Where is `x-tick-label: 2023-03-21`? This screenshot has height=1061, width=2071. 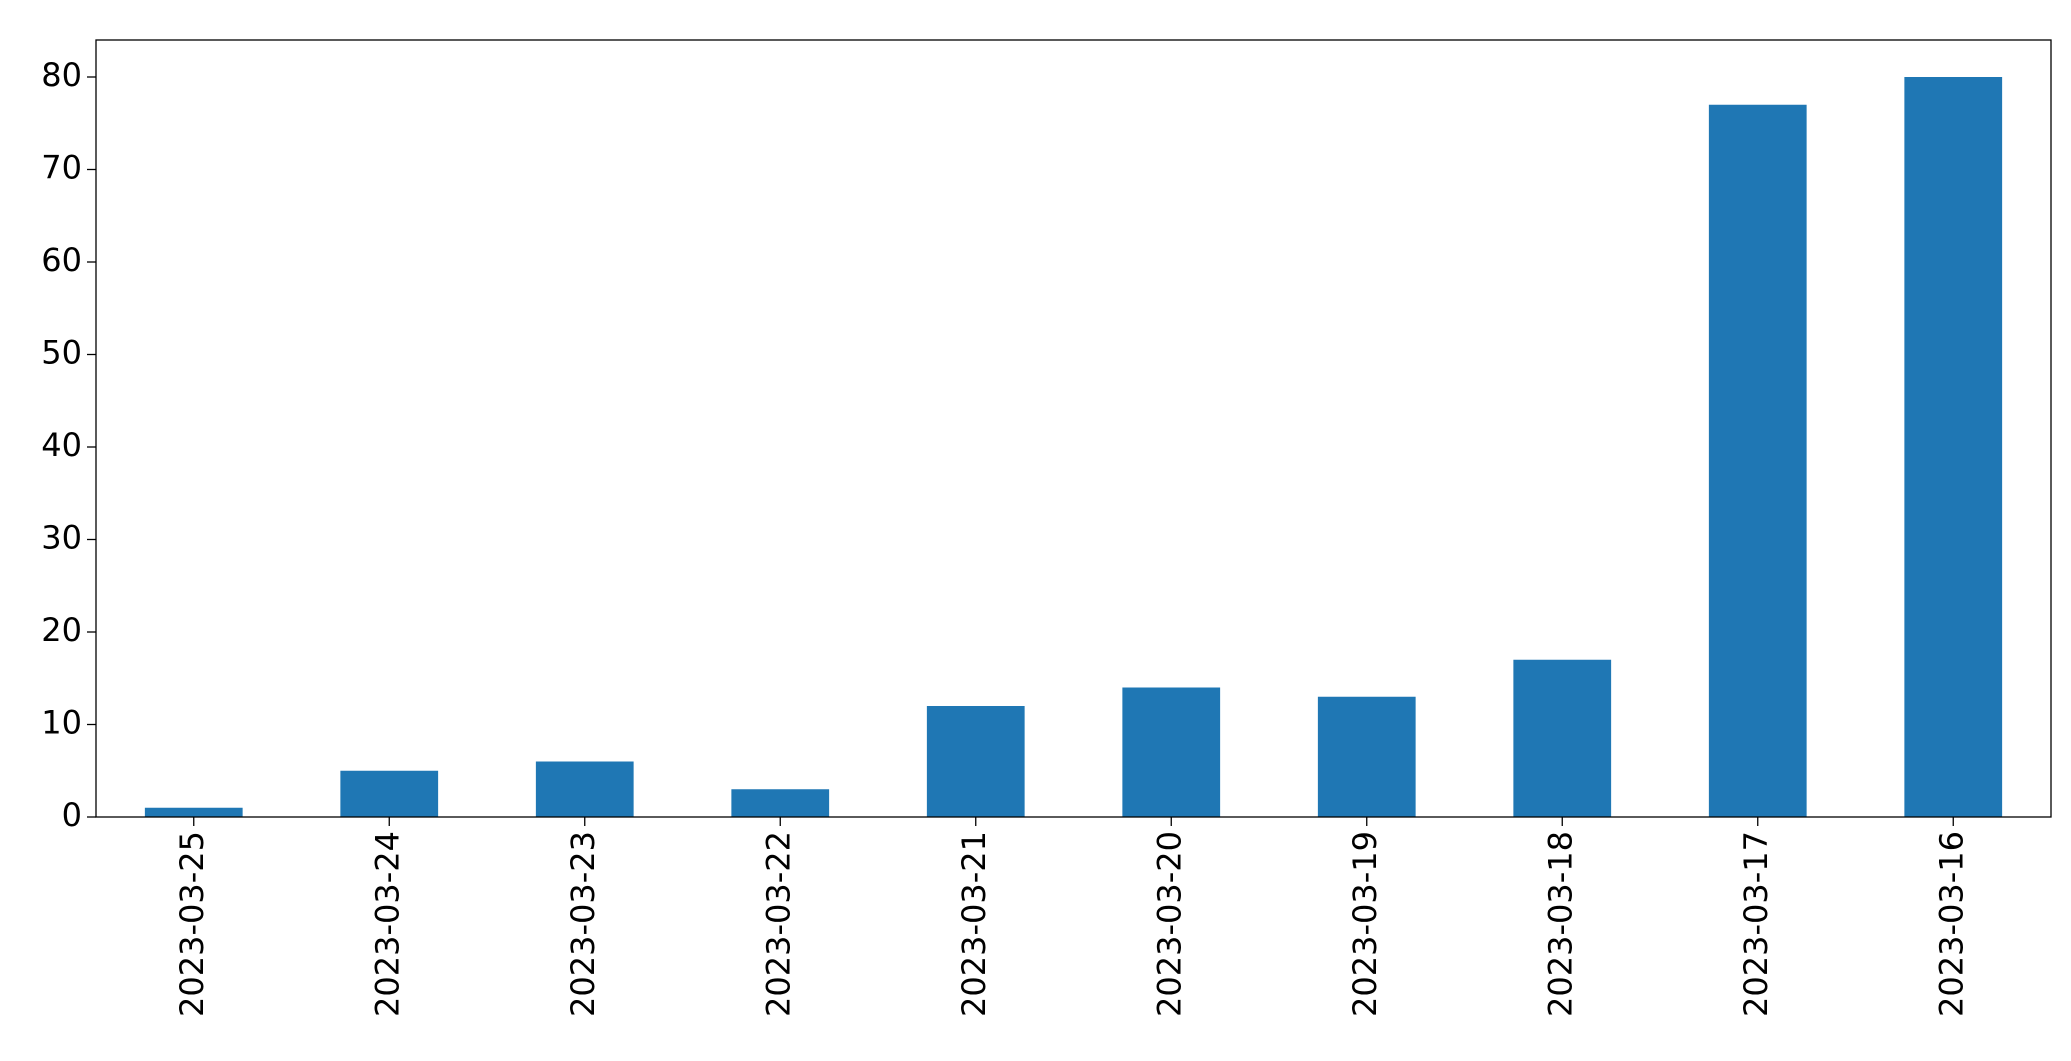 x-tick-label: 2023-03-21 is located at coordinates (974, 924).